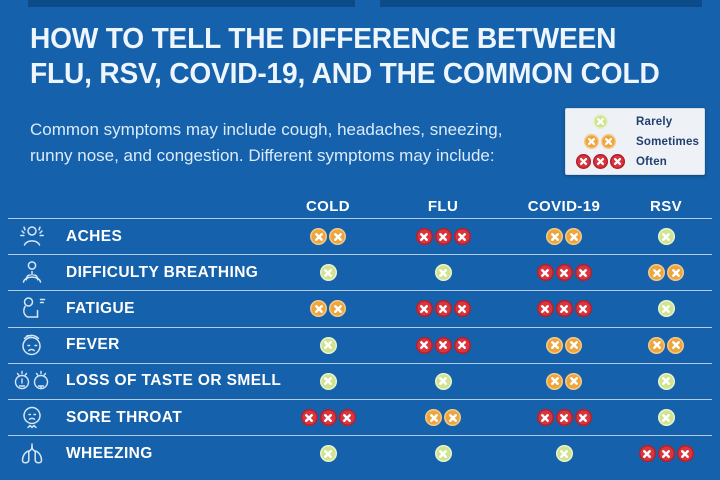 Image resolution: width=720 pixels, height=480 pixels. Describe the element at coordinates (32, 272) in the screenshot. I see `difficulty-breathing-icon` at that location.